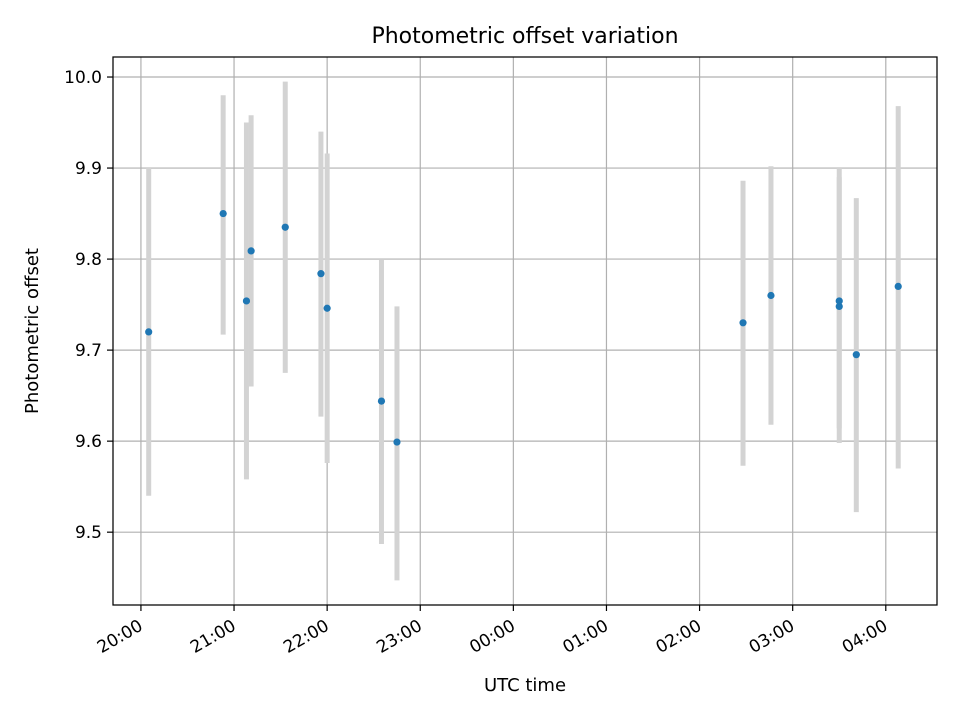 This screenshot has height=720, width=960. What do you see at coordinates (88, 305) in the screenshot?
I see `y-axis-ticks: 9.5 9.6 9.7 9.8 9.9 10.0` at bounding box center [88, 305].